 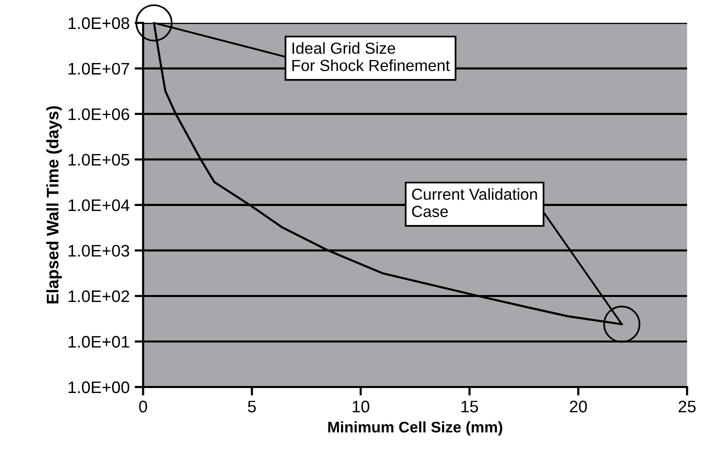 What do you see at coordinates (143, 406) in the screenshot?
I see `x-tick-label: 0` at bounding box center [143, 406].